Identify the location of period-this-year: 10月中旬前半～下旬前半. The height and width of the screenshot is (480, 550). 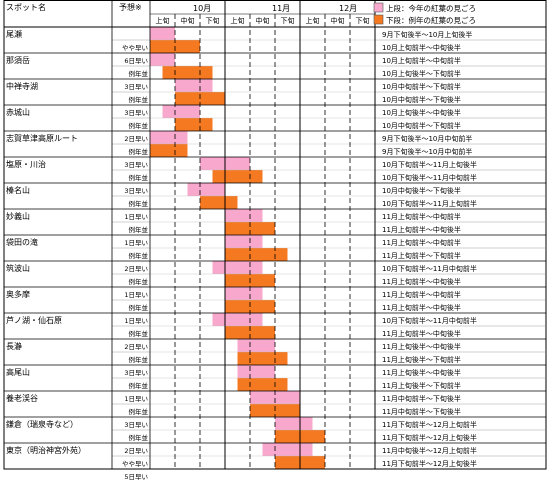
(421, 86).